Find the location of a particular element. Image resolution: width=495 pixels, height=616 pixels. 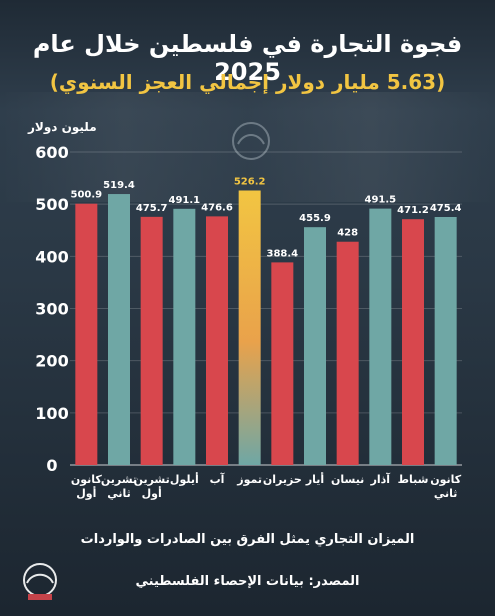

y-tick-label: 200 is located at coordinates (51, 361).